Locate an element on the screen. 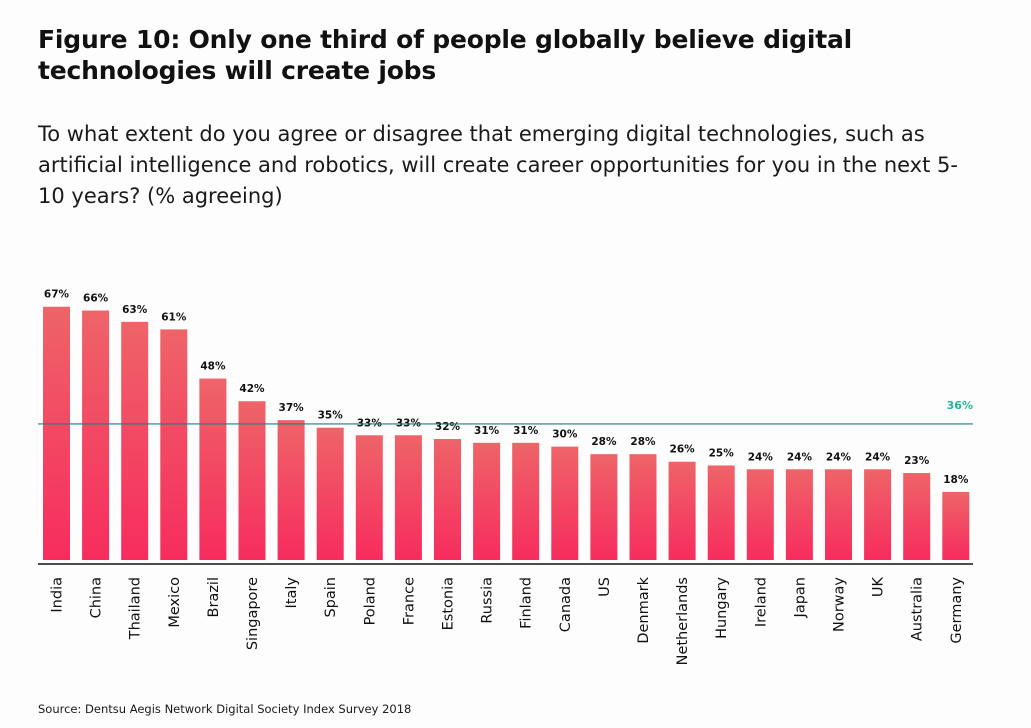  value-label: 18% is located at coordinates (956, 480).